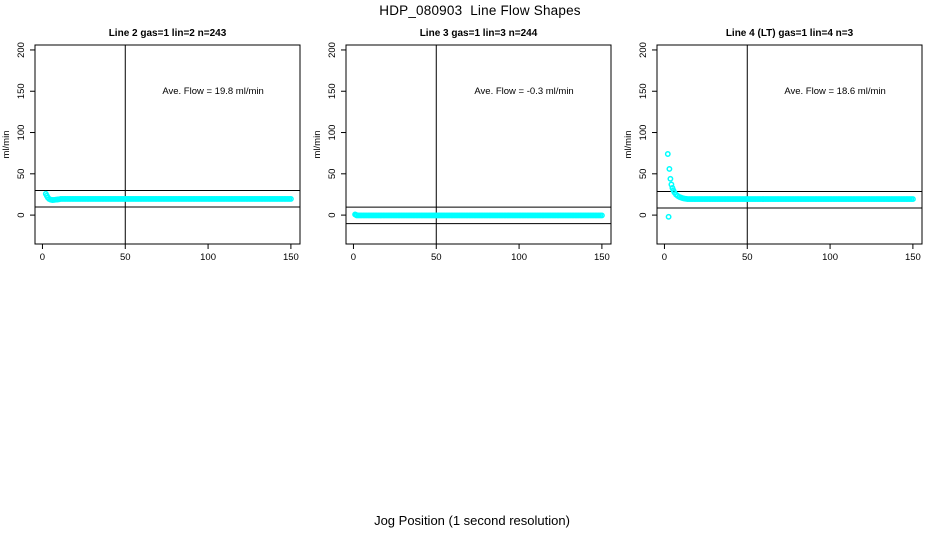 The image size is (936, 540). I want to click on ave-flow-annotation: Ave. Flow = 18.6 ml/min, so click(834, 91).